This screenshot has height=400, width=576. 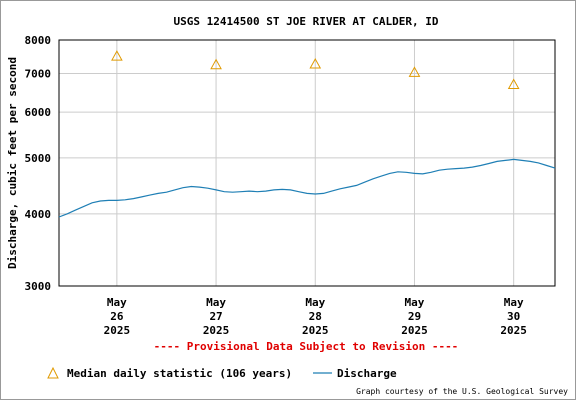 I want to click on y-tick-label: 5000, so click(x=38, y=158).